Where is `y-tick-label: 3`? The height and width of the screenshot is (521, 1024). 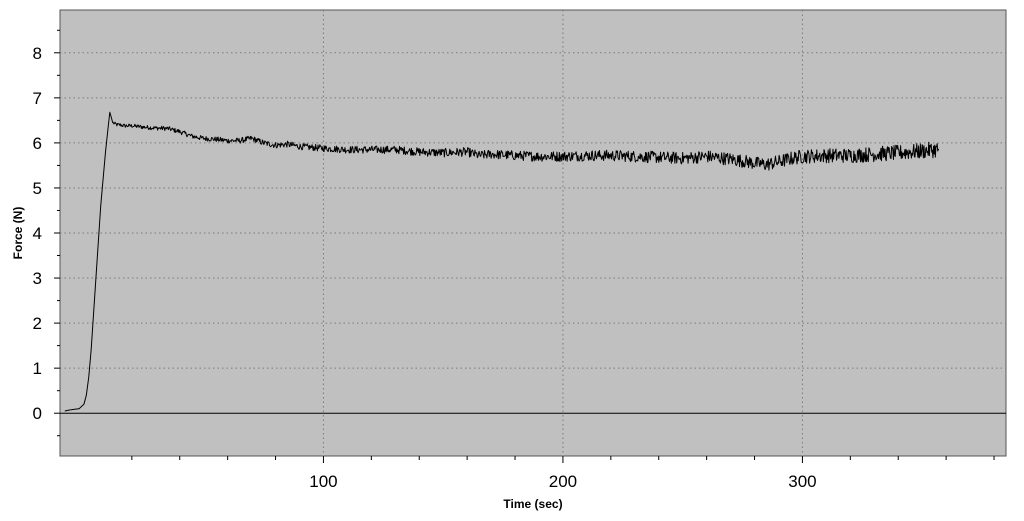
y-tick-label: 3 is located at coordinates (37, 278).